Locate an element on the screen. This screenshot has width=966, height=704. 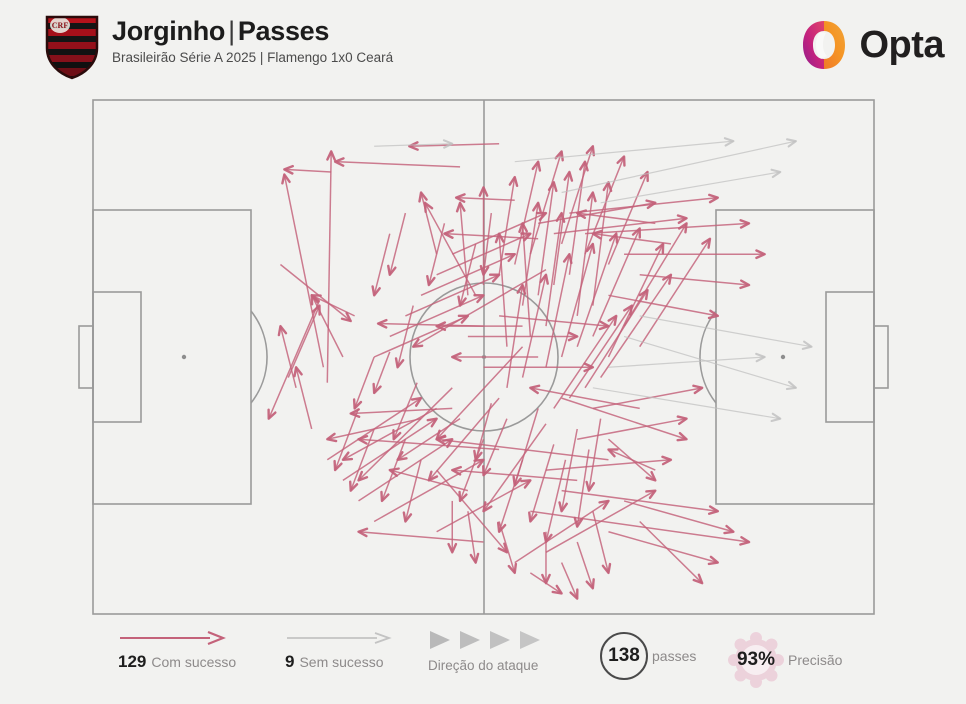
direction-triangles is located at coordinates (490, 640).